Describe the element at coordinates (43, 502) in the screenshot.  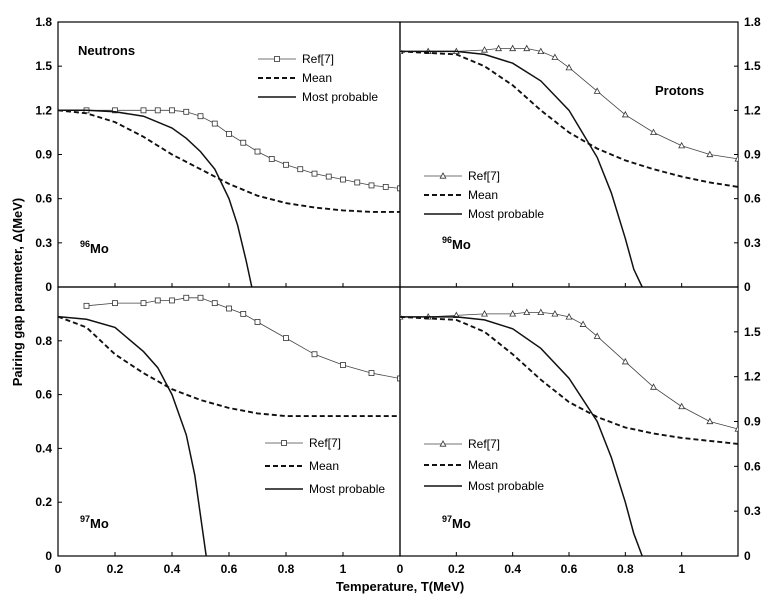
I see `y-tick-label: 0.2` at that location.